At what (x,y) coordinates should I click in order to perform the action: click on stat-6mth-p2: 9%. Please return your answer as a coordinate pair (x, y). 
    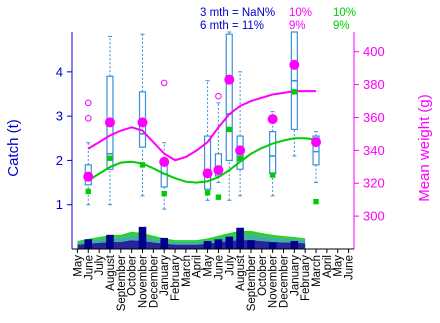
    Looking at the image, I should click on (341, 26).